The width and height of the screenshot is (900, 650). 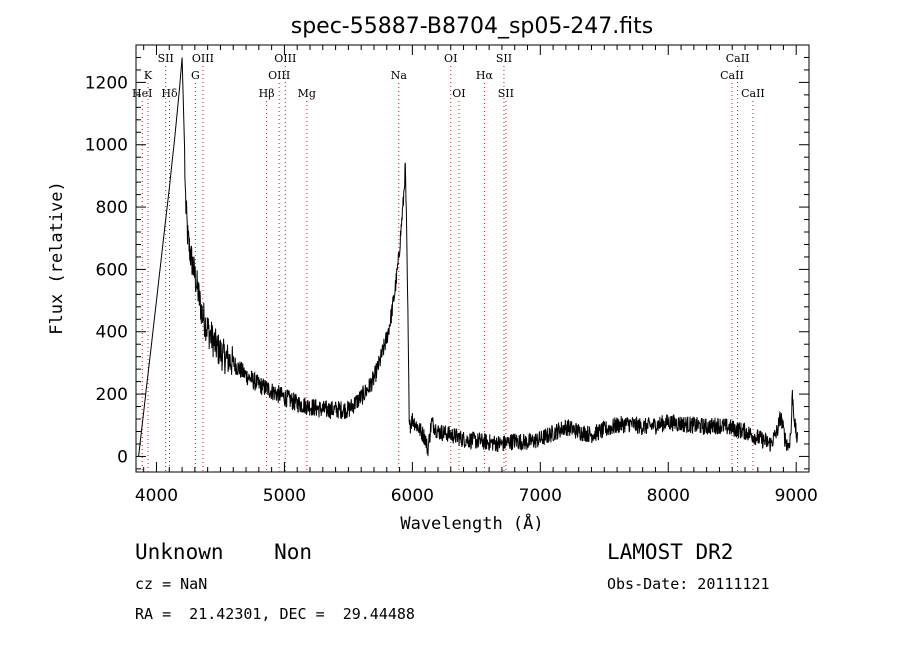 What do you see at coordinates (471, 523) in the screenshot?
I see `x-axis-label: Wavelength (Å)` at bounding box center [471, 523].